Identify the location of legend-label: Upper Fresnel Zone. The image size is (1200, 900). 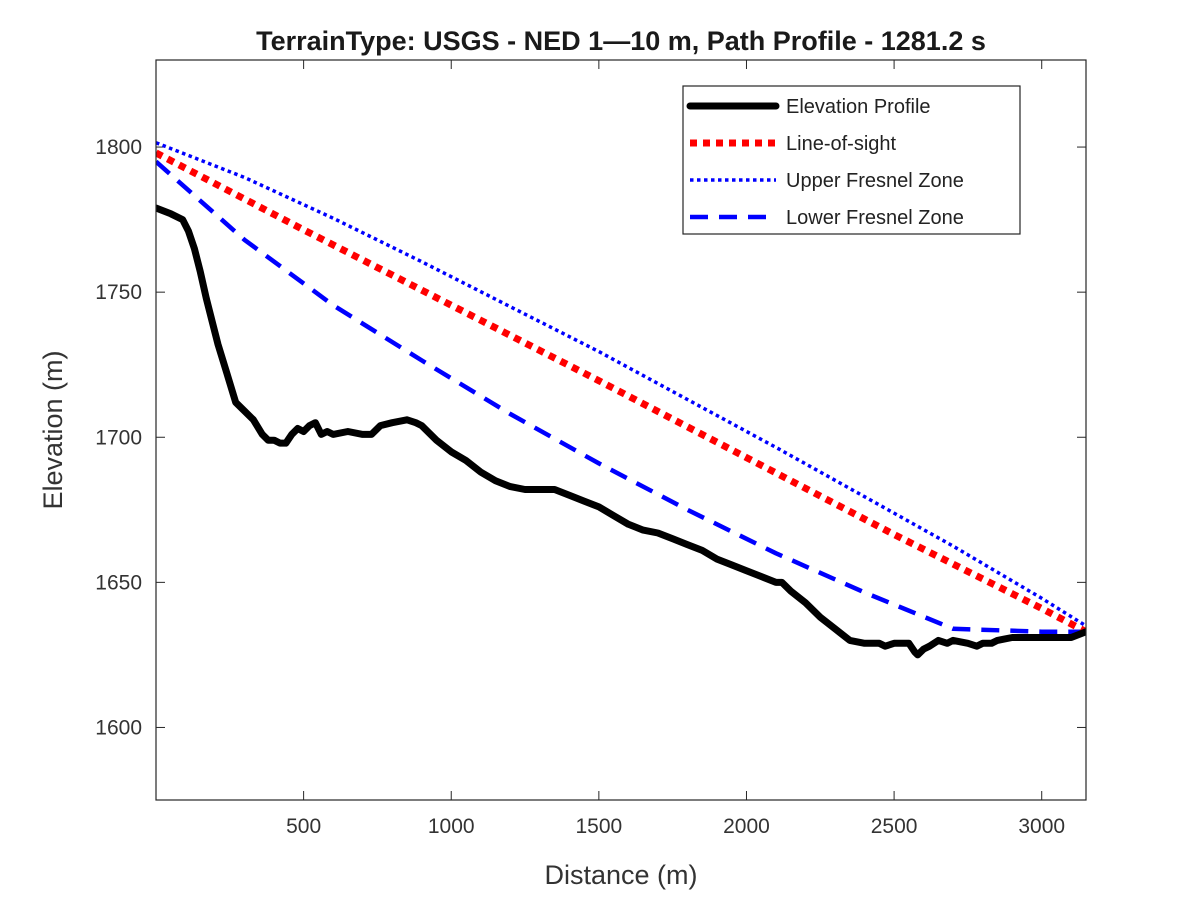
(875, 181).